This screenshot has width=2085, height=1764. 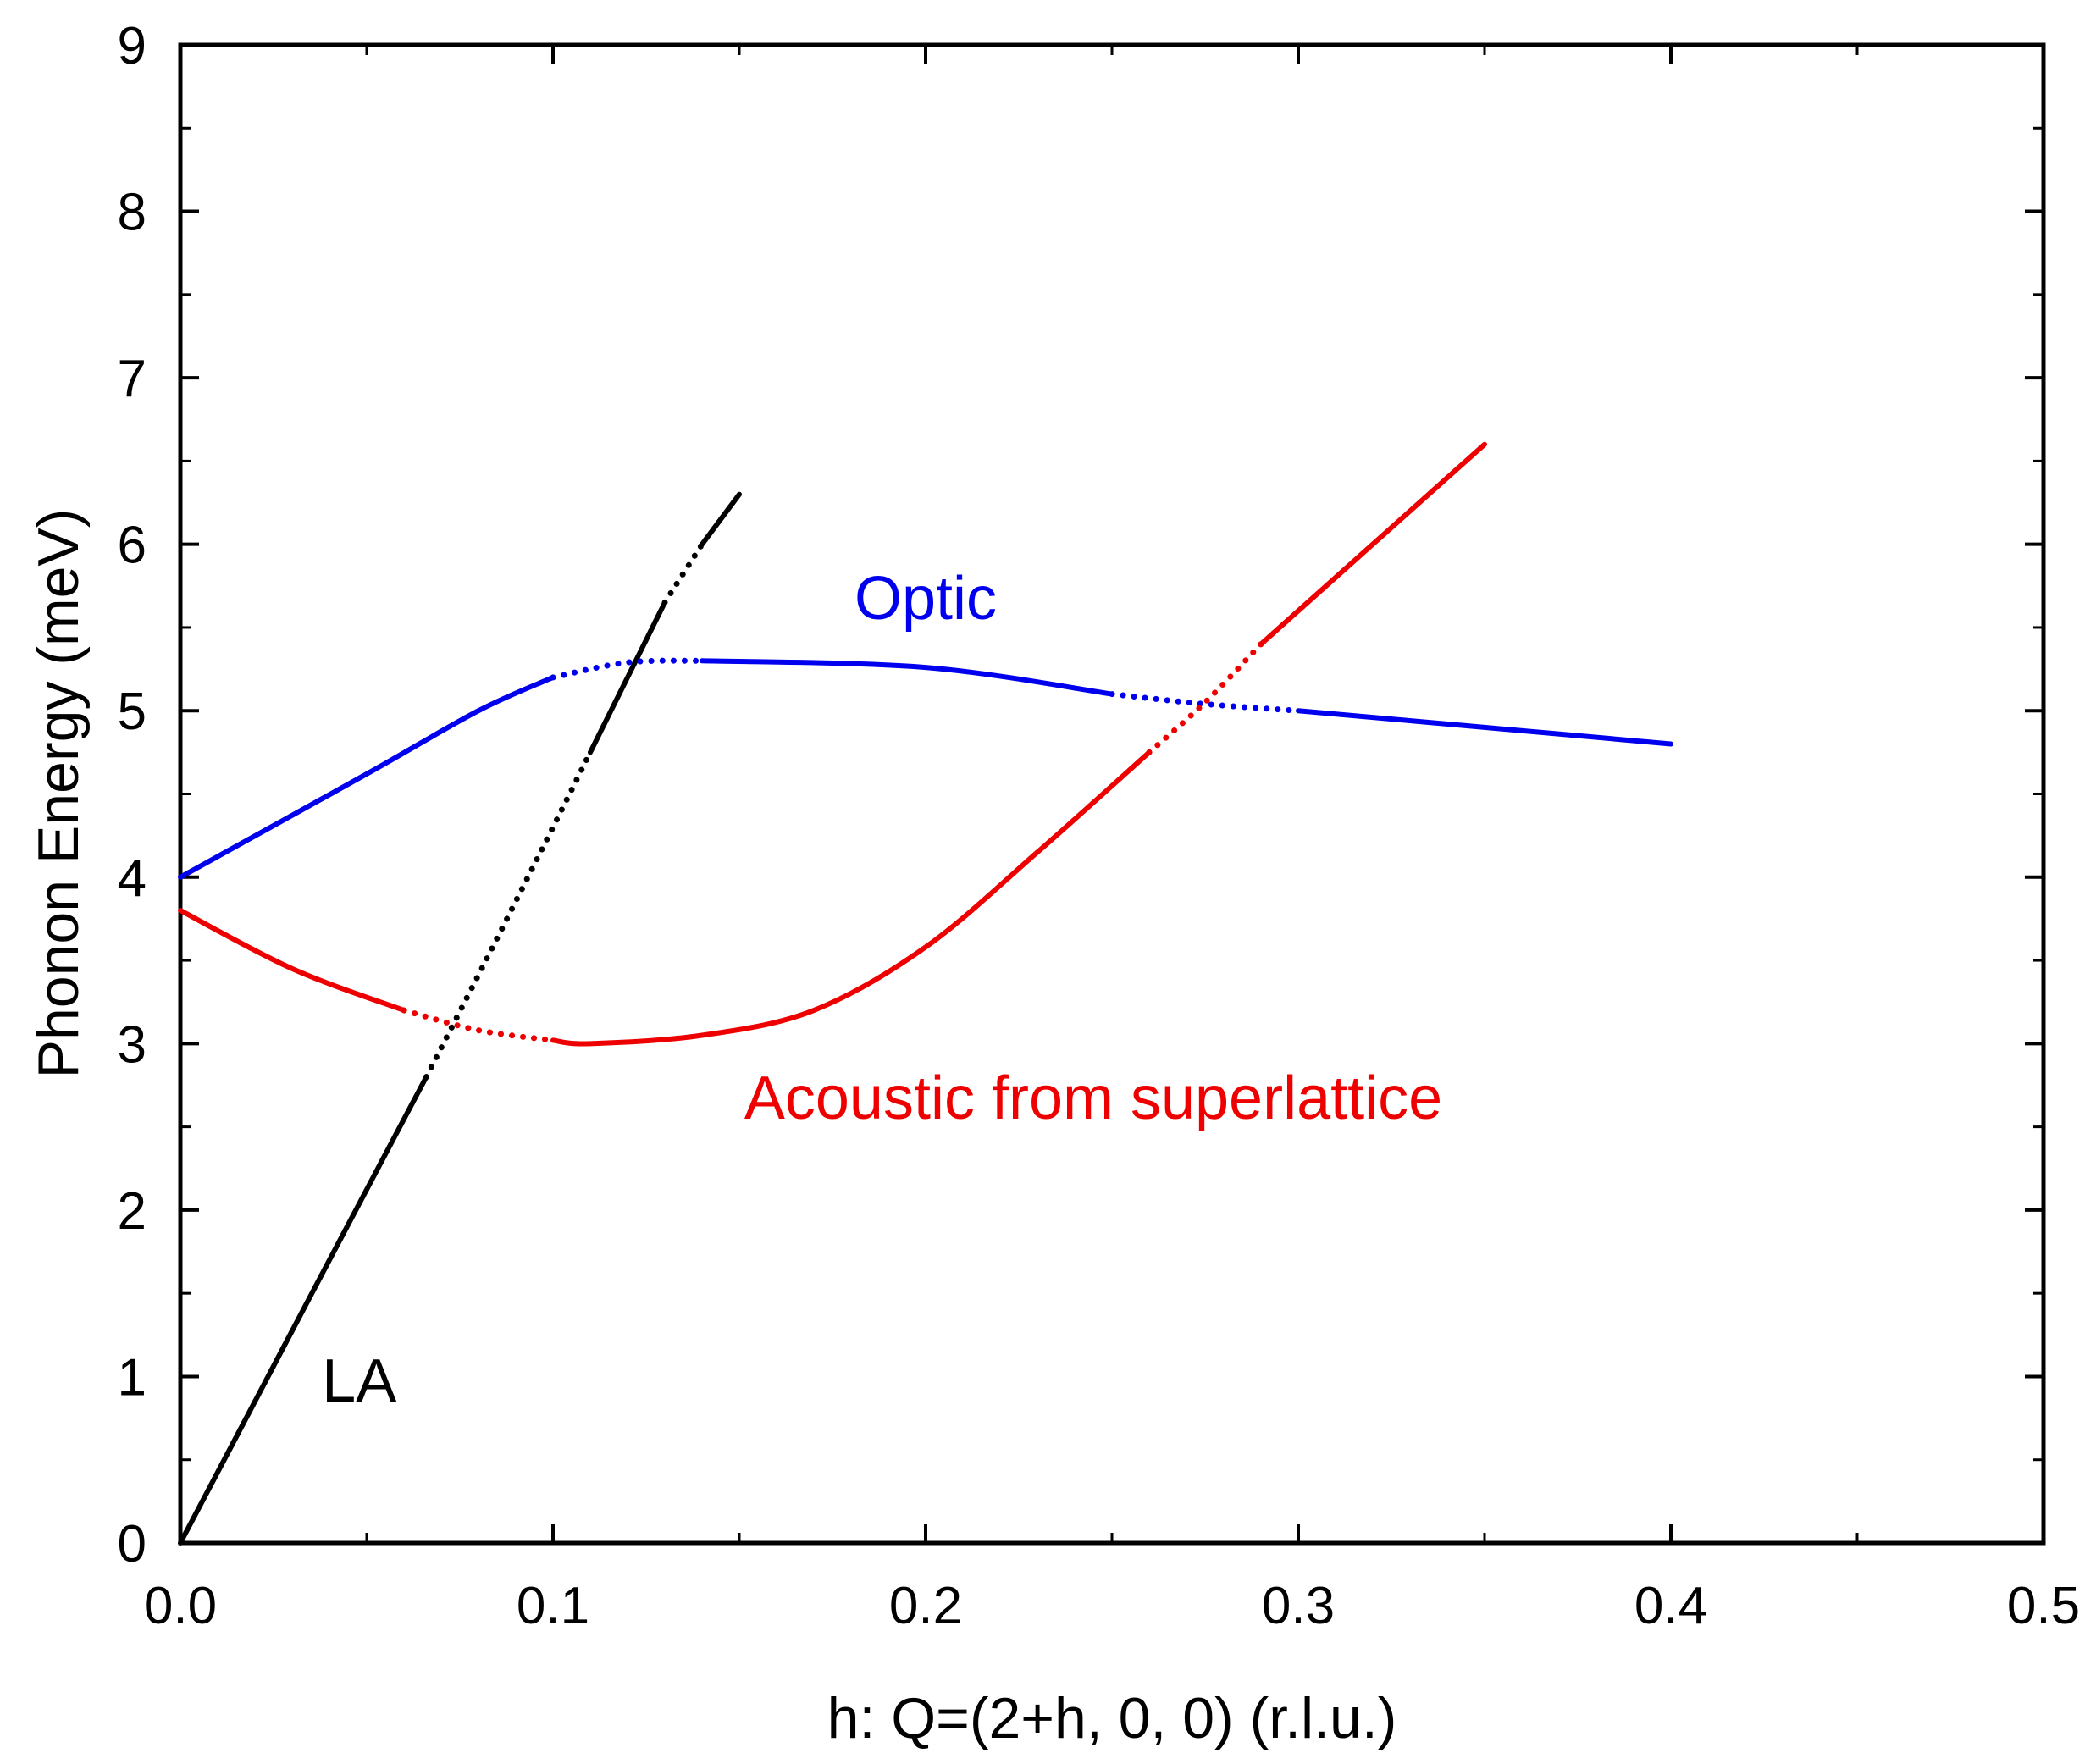 What do you see at coordinates (132, 379) in the screenshot?
I see `y-tick-label: 7` at bounding box center [132, 379].